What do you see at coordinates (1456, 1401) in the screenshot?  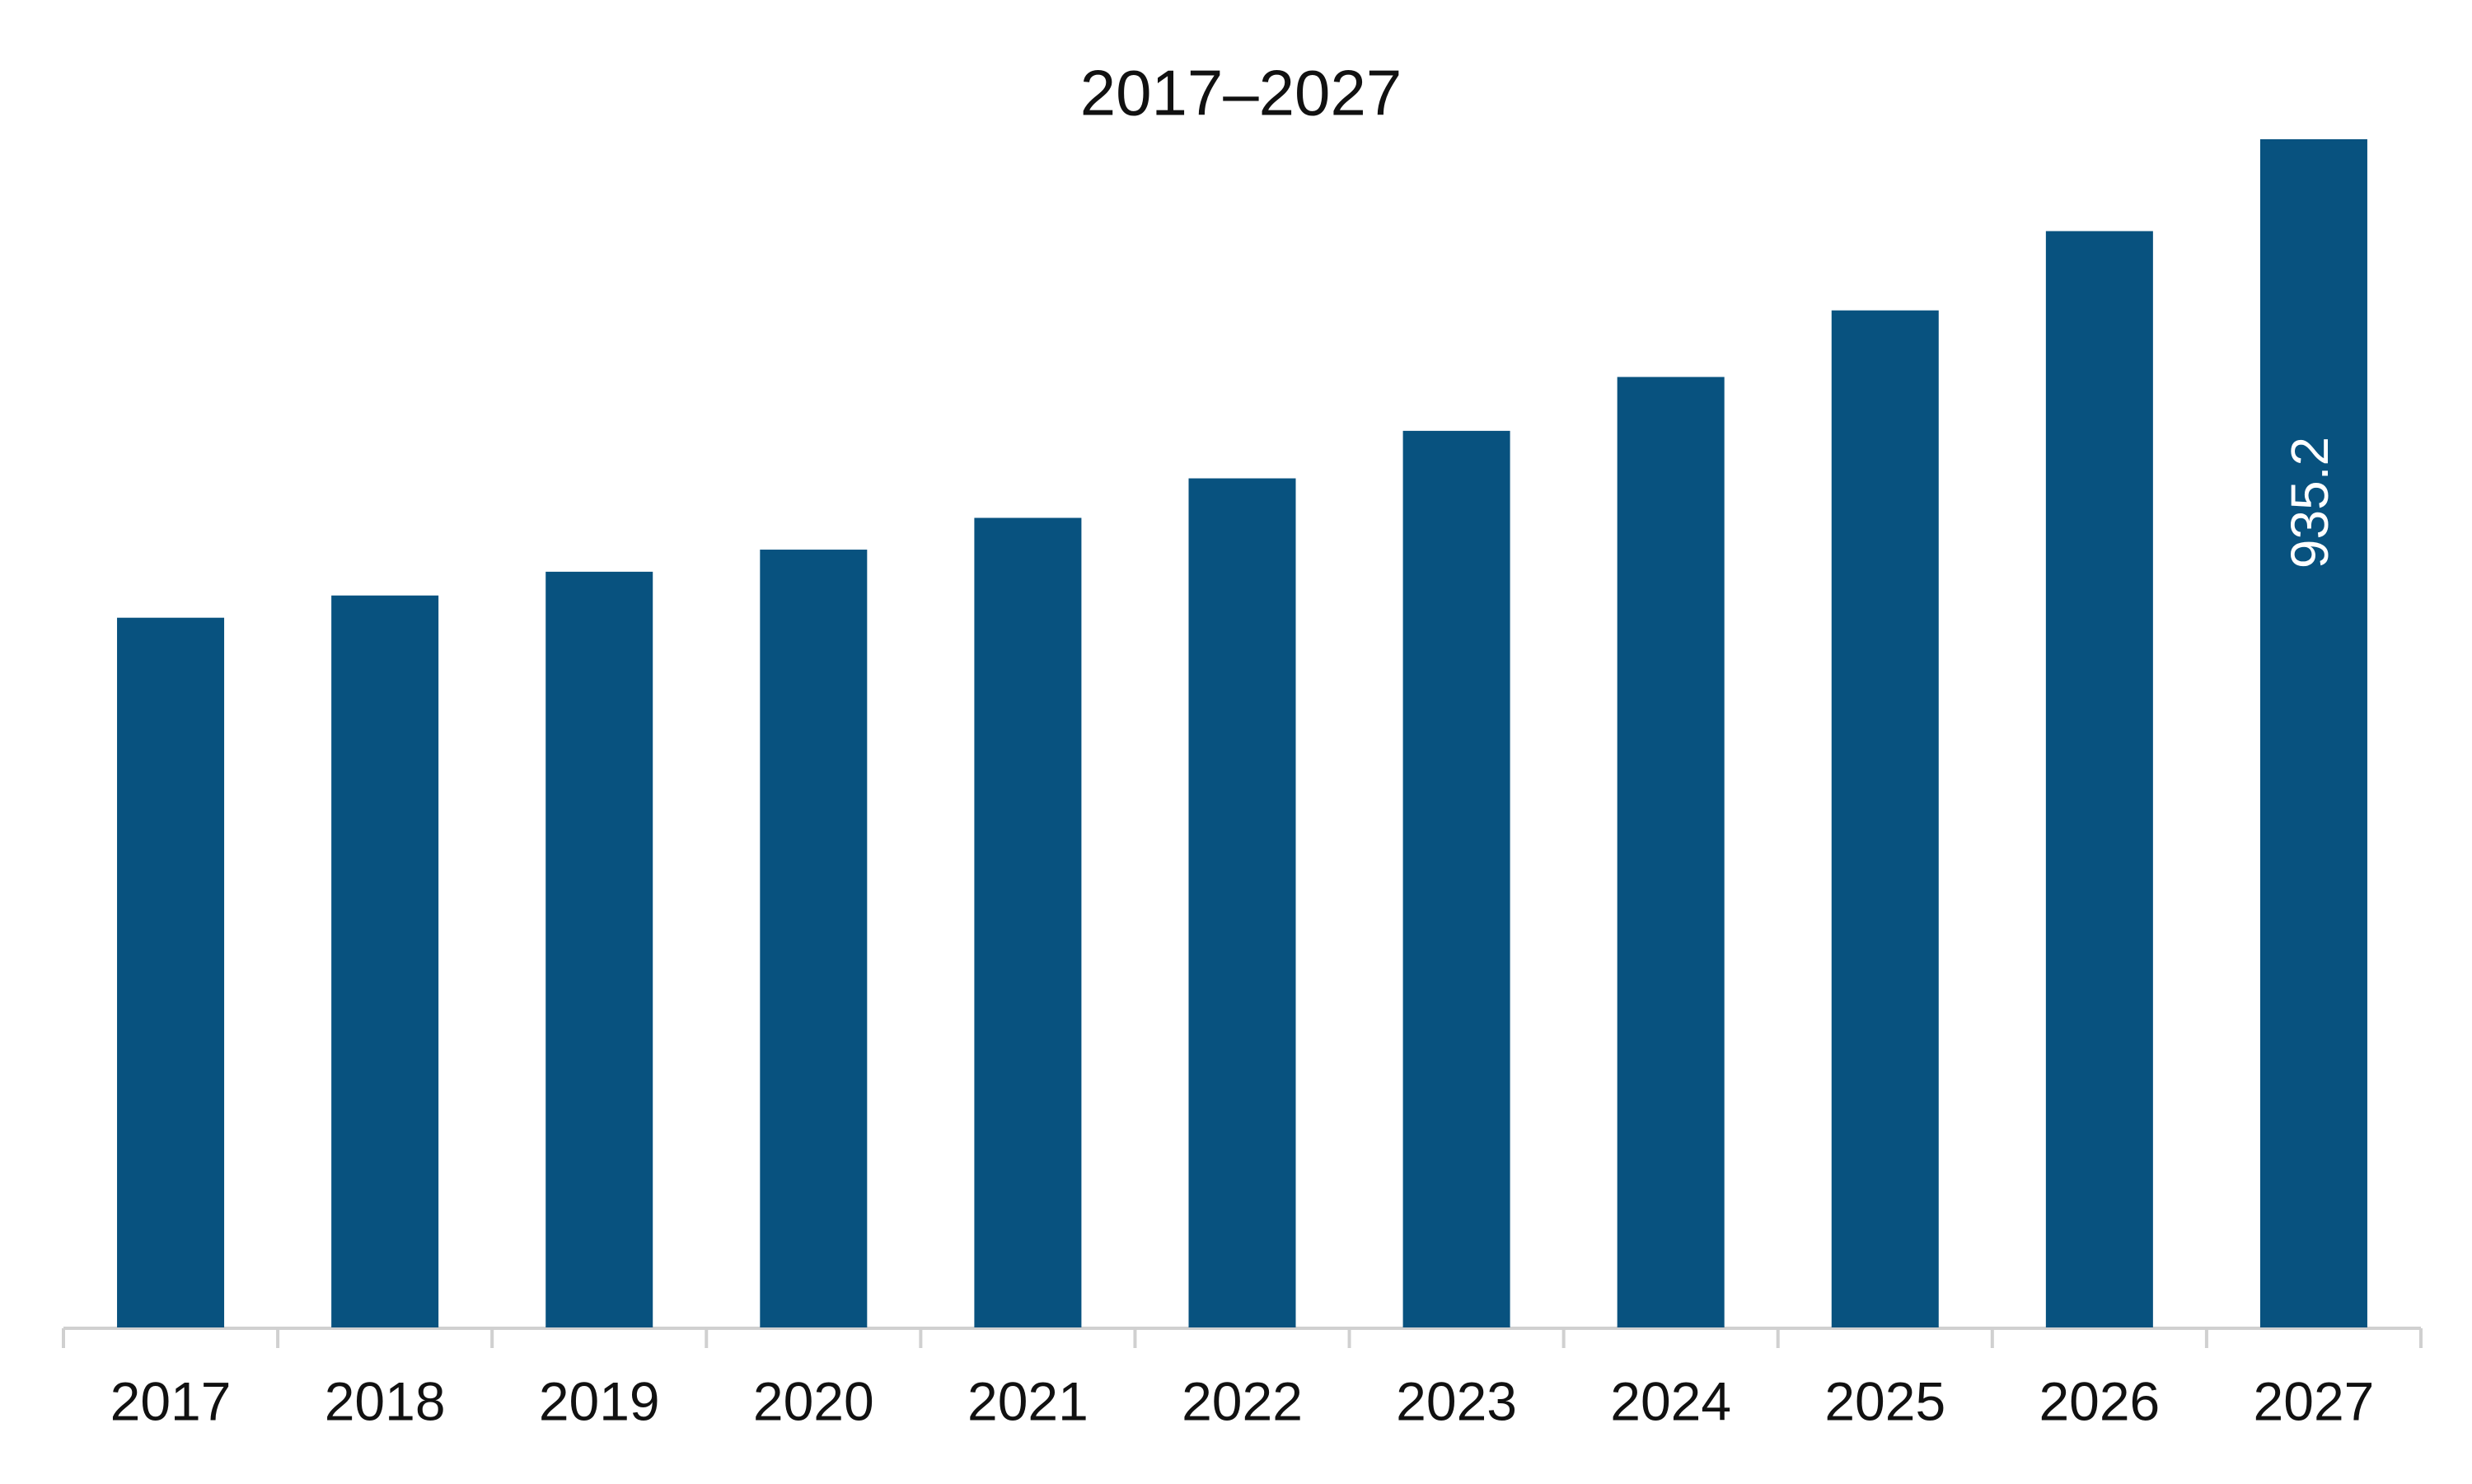 I see `x-tick-label: 2023` at bounding box center [1456, 1401].